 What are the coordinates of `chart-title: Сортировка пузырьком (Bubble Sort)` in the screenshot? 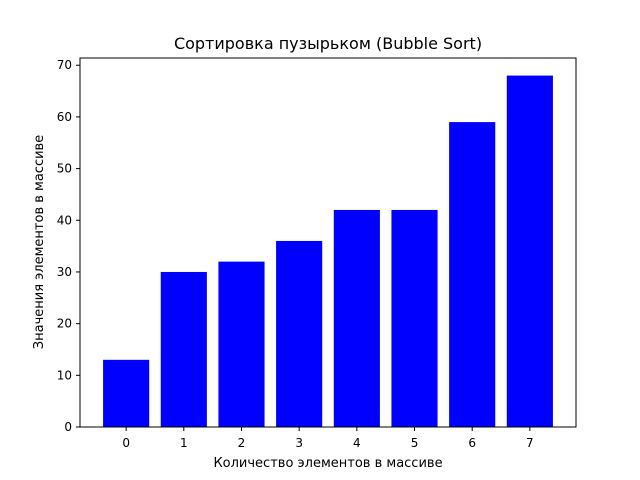 It's located at (328, 43).